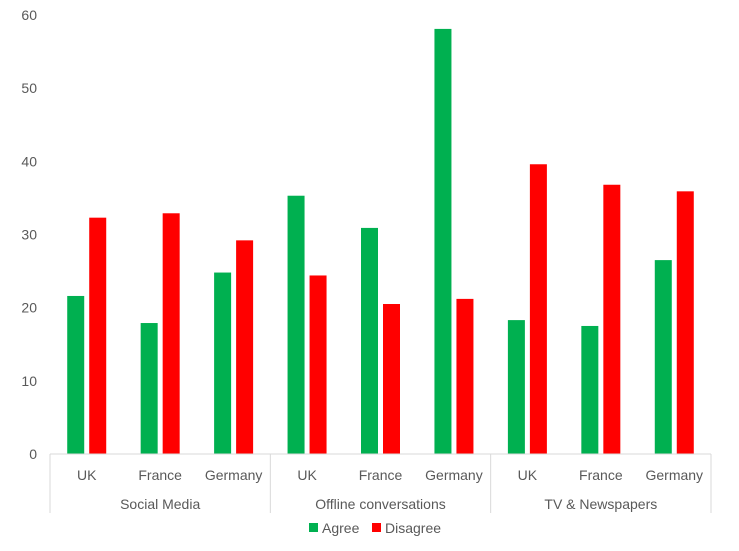 Image resolution: width=739 pixels, height=551 pixels. Describe the element at coordinates (160, 504) in the screenshot. I see `x-group-label: Social Media` at that location.